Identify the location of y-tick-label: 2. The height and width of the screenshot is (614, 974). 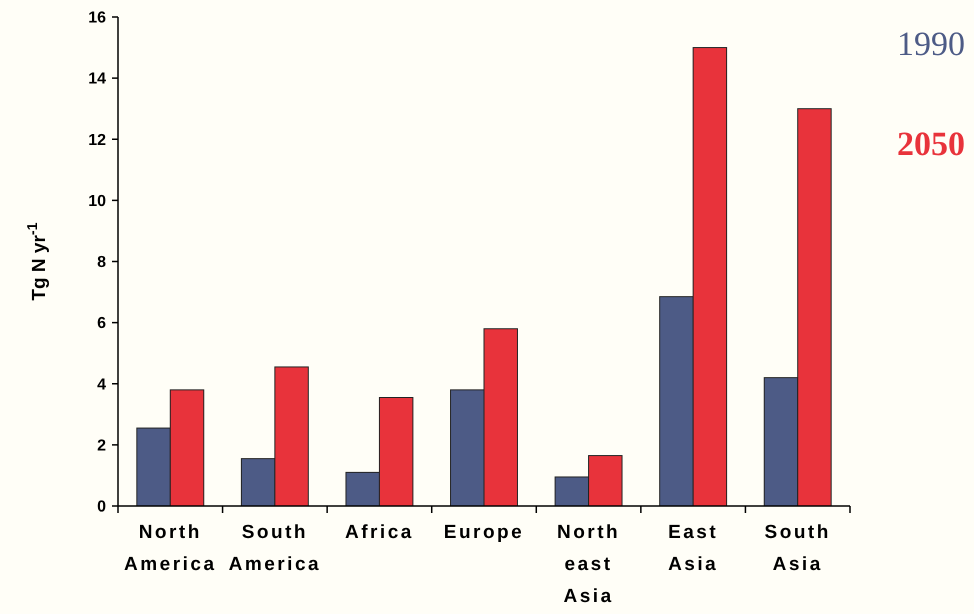
(101, 445).